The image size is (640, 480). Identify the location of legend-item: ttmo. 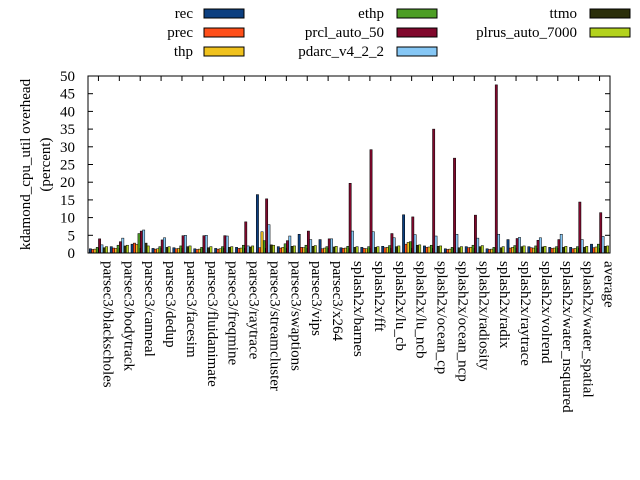
(590, 14).